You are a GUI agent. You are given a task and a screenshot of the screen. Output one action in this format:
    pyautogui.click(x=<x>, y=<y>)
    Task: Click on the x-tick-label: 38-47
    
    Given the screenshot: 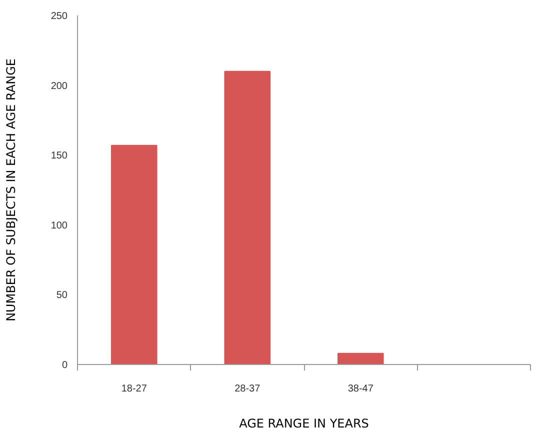 What is the action you would take?
    pyautogui.click(x=361, y=389)
    